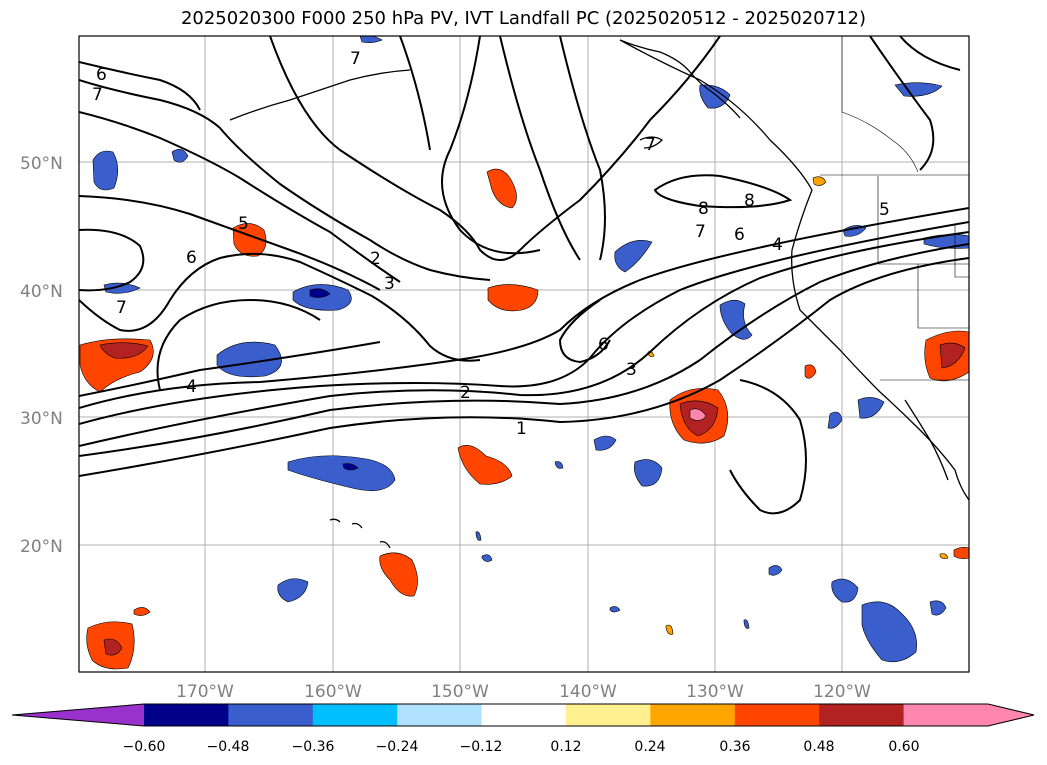 The width and height of the screenshot is (1047, 765). I want to click on lat-tick-label: 40°N, so click(41, 292).